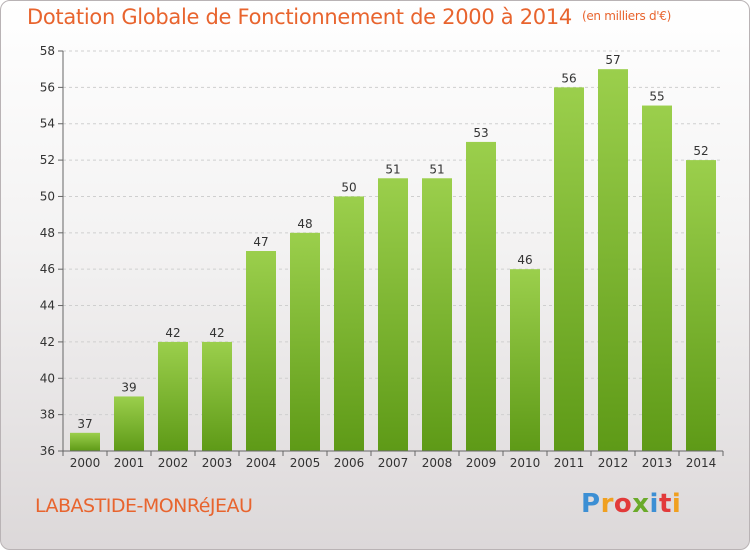 The height and width of the screenshot is (550, 750). I want to click on bar-2008, so click(437, 315).